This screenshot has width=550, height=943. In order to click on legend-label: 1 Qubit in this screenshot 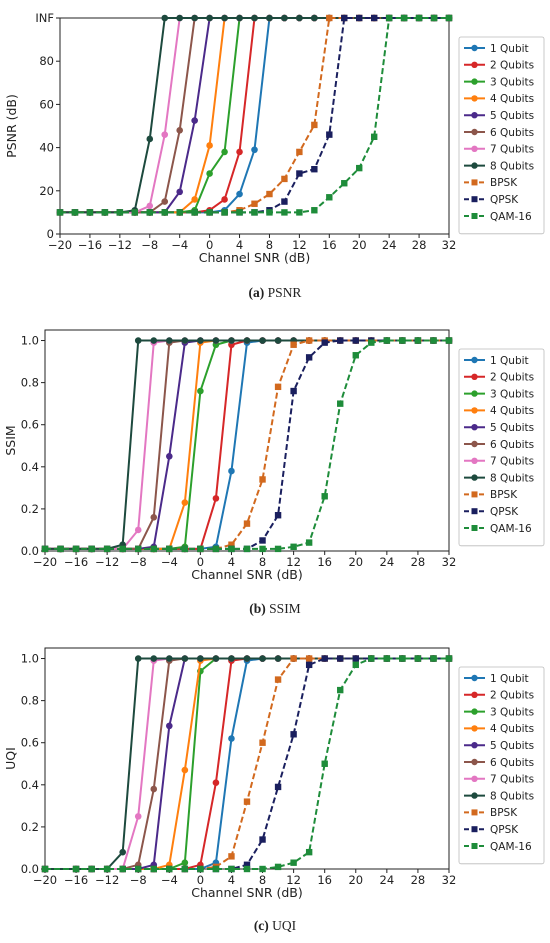, I will do `click(509, 361)`.